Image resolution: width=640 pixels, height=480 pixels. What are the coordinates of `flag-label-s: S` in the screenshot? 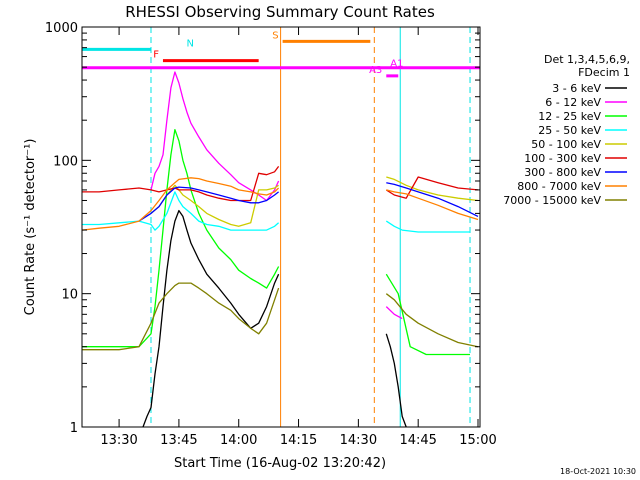 It's located at (275, 35).